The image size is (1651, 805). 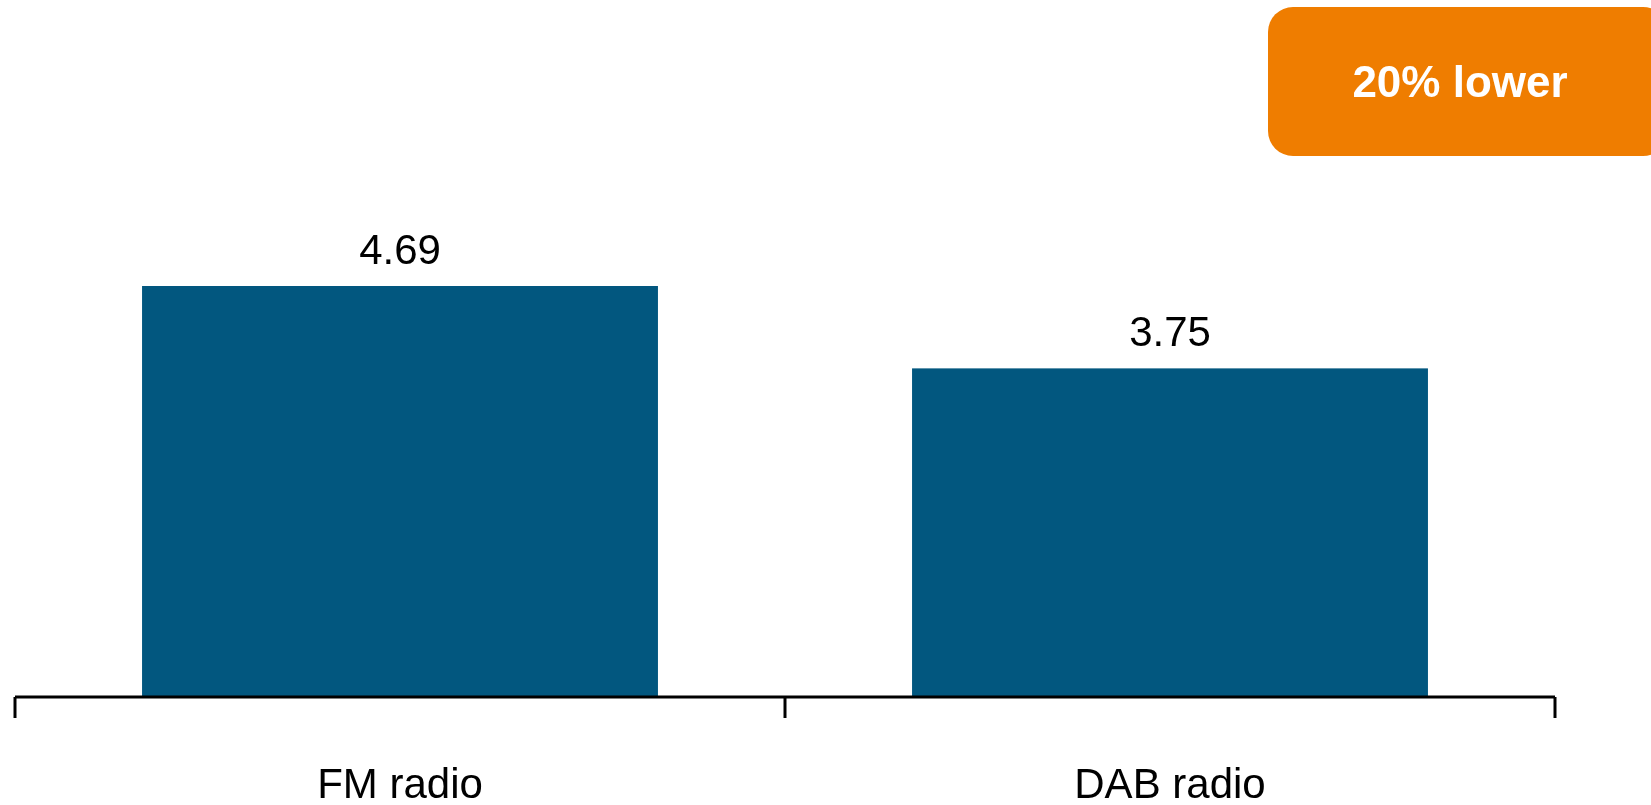 What do you see at coordinates (1170, 782) in the screenshot?
I see `x-tick-label: DAB radio` at bounding box center [1170, 782].